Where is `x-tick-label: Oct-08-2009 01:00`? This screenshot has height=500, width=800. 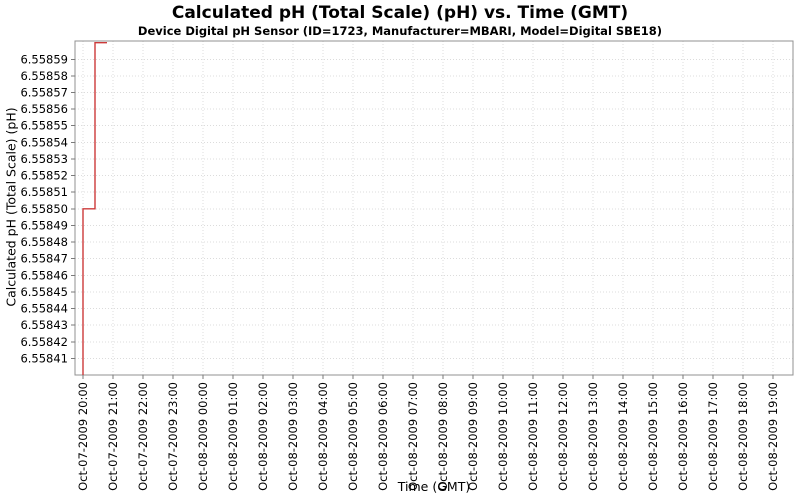
x-tick-label: Oct-08-2009 01:00 is located at coordinates (233, 436).